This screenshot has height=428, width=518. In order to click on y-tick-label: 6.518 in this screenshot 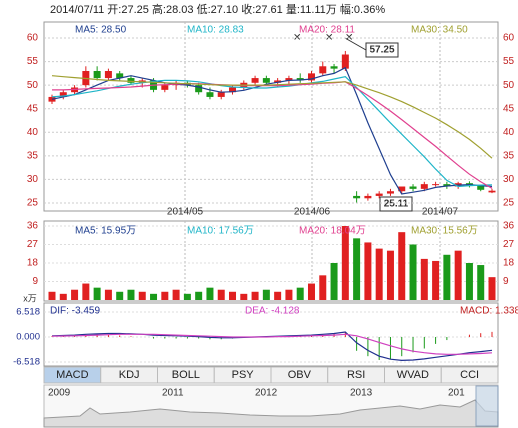, I will do `click(28, 312)`.